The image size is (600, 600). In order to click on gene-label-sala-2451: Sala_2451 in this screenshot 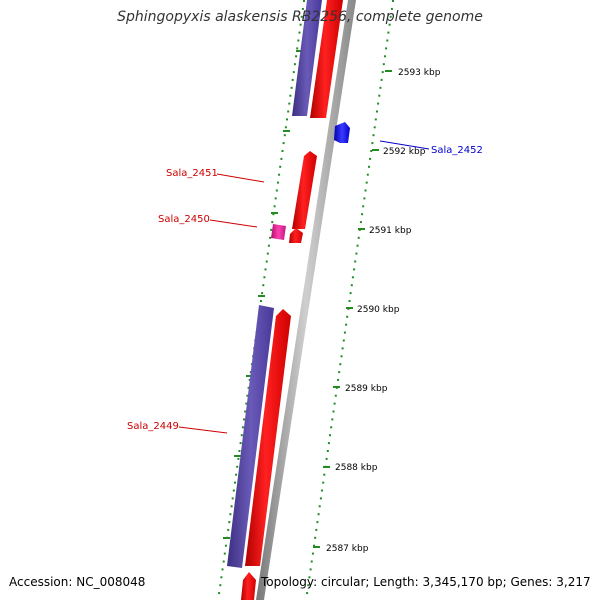, I will do `click(192, 173)`.